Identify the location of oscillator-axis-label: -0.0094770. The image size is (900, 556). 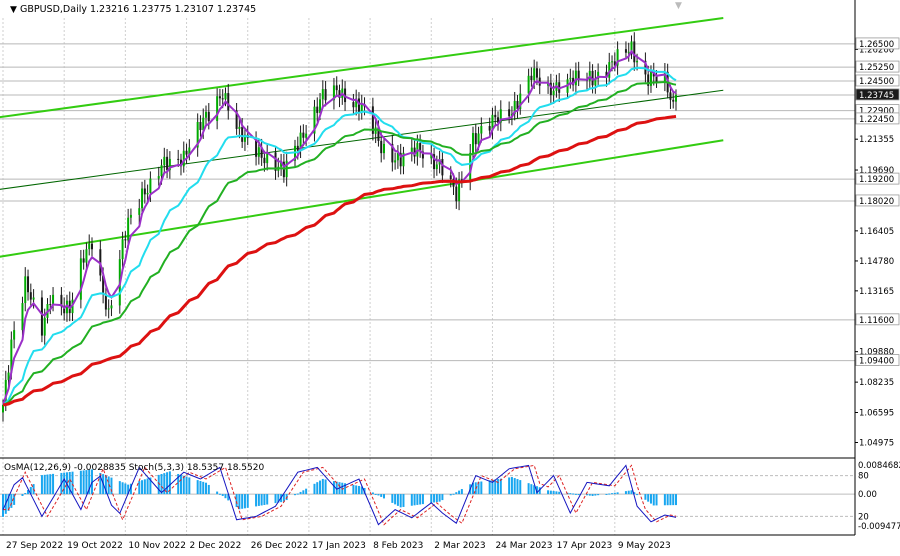
(879, 527).